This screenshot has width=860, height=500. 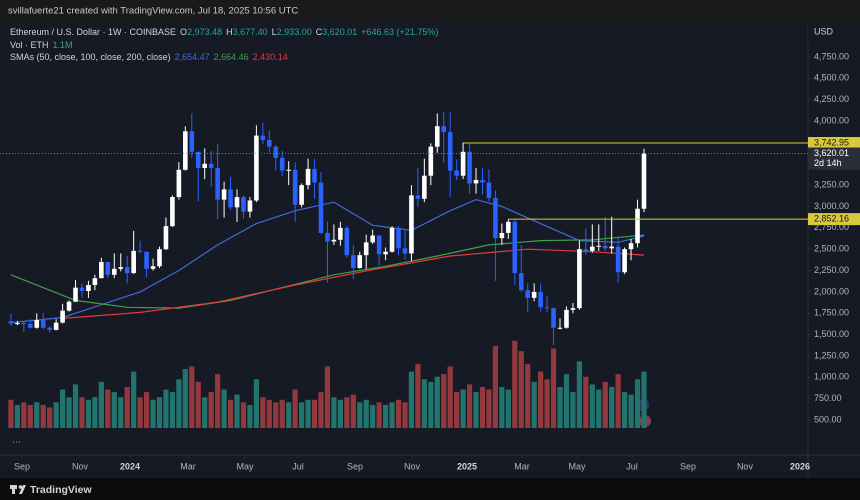 What do you see at coordinates (430, 11) in the screenshot?
I see `header-bar` at bounding box center [430, 11].